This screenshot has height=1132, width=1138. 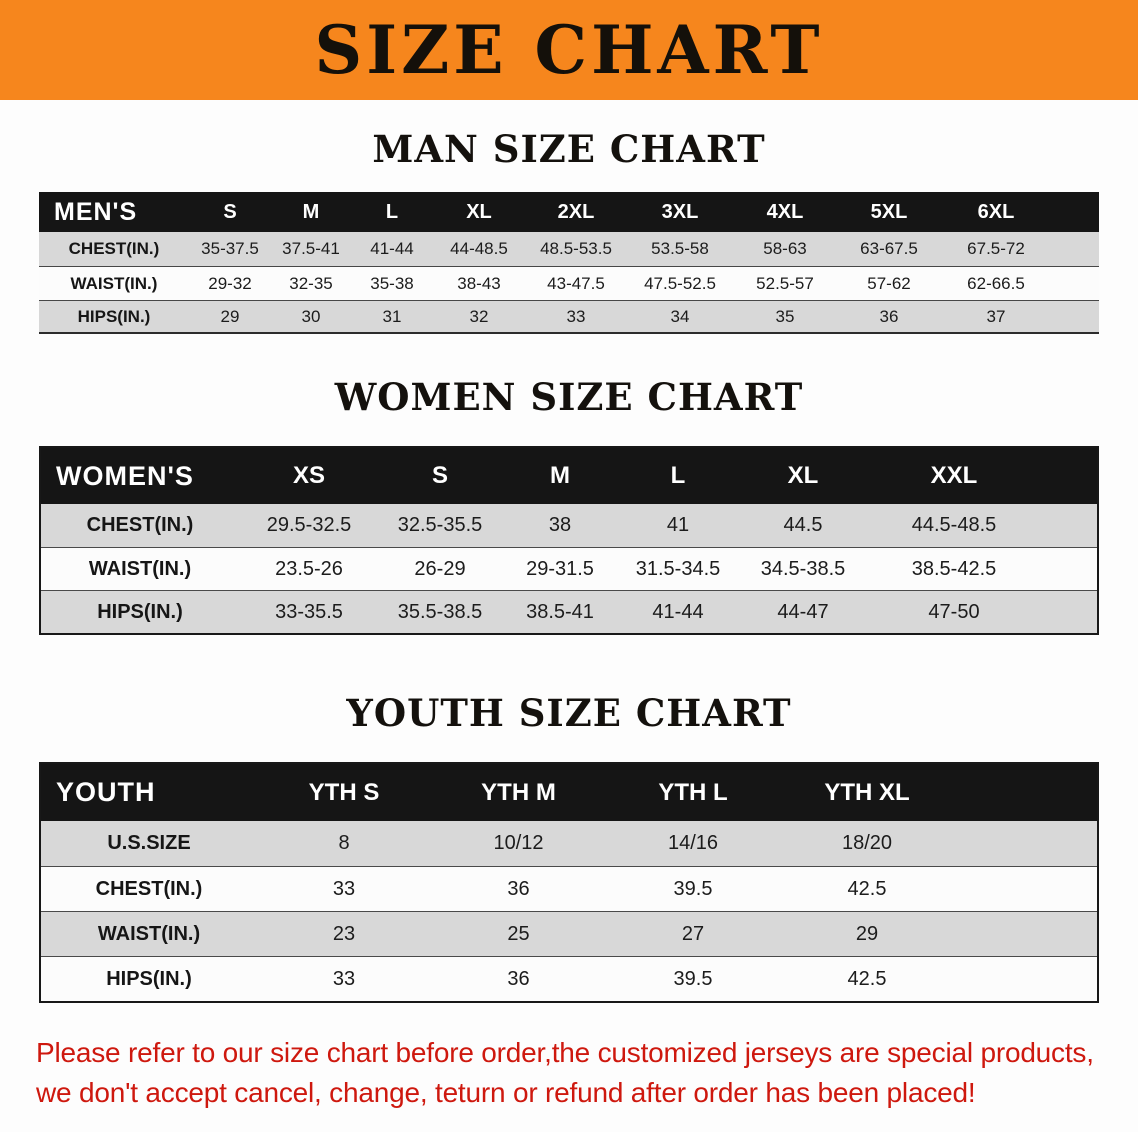 What do you see at coordinates (569, 149) in the screenshot?
I see `men-section-title: MAN SIZE CHART` at bounding box center [569, 149].